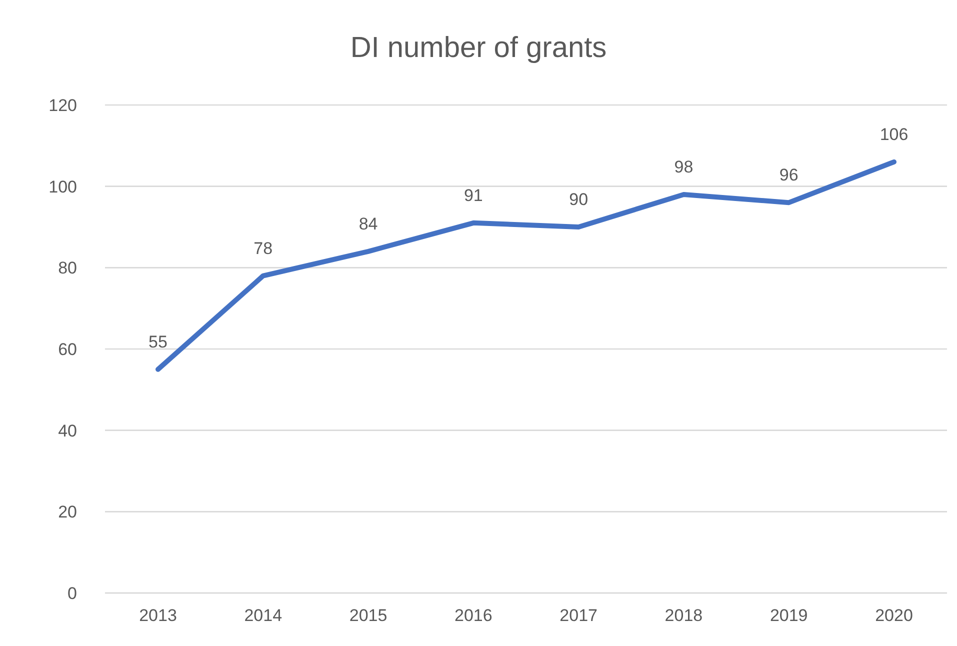  Describe the element at coordinates (158, 616) in the screenshot. I see `x-tick-label: 2013` at that location.